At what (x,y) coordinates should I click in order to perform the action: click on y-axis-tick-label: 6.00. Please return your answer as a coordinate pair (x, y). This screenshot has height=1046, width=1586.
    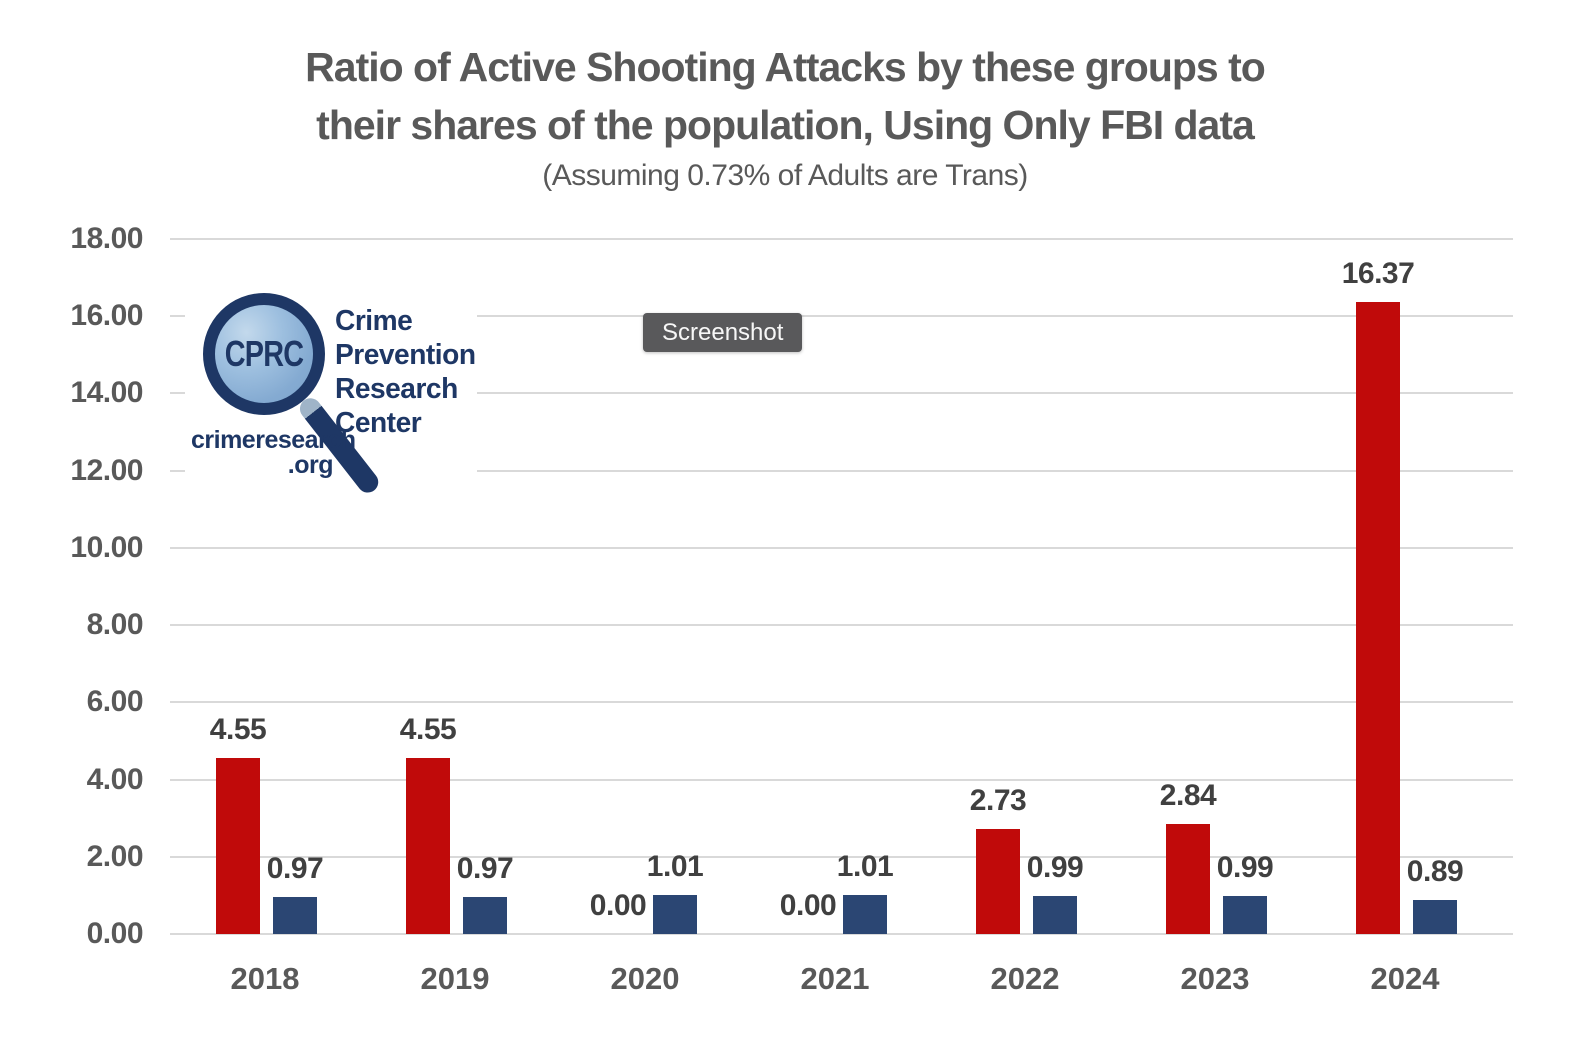
    Looking at the image, I should click on (115, 702).